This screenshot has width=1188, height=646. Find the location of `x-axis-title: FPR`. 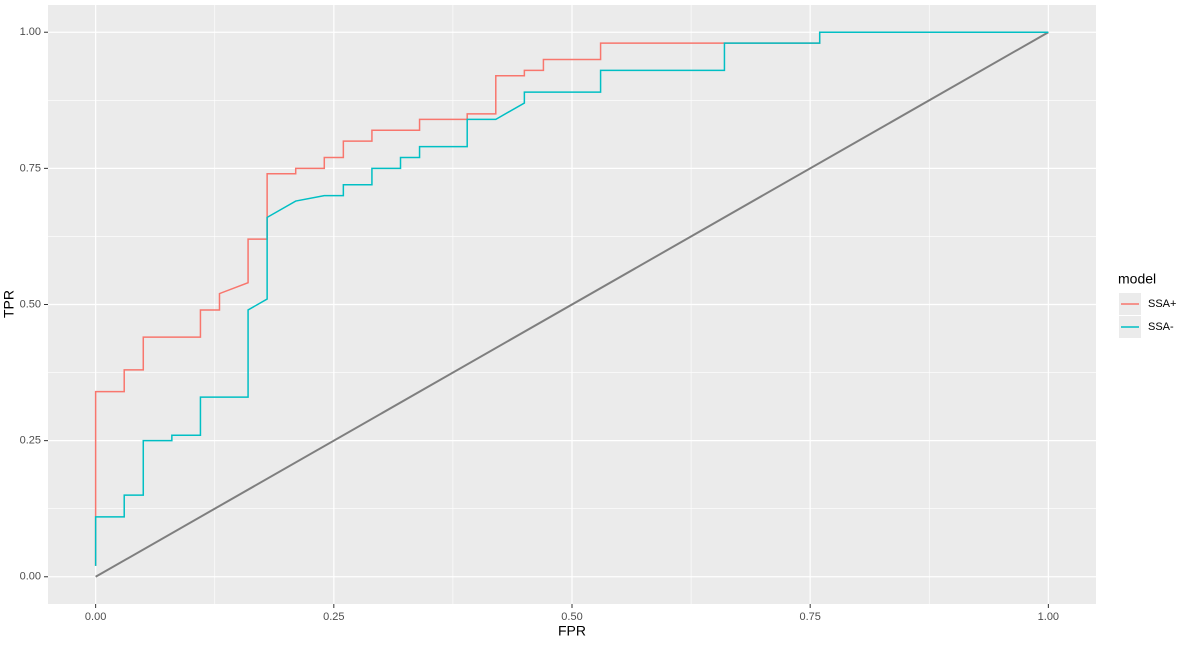

x-axis-title: FPR is located at coordinates (572, 631).